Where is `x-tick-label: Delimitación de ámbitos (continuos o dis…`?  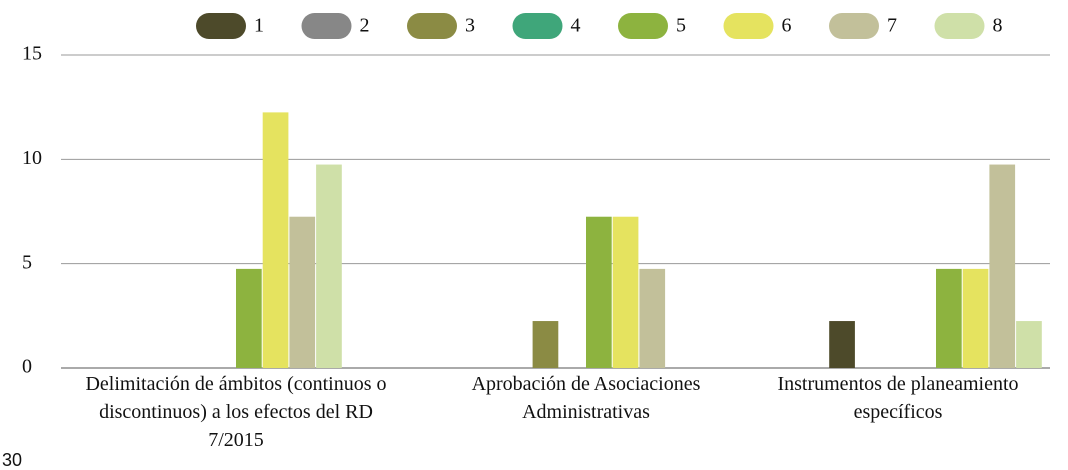 x-tick-label: Delimitación de ámbitos (continuos o dis… is located at coordinates (236, 412).